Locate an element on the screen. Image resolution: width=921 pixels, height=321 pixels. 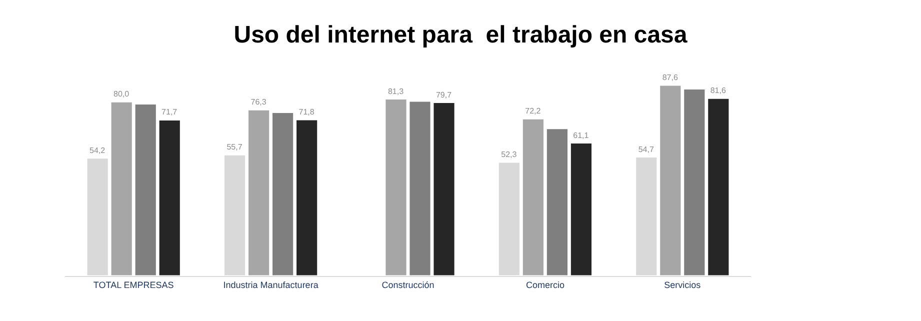
data-label: 80,0 is located at coordinates (122, 94).